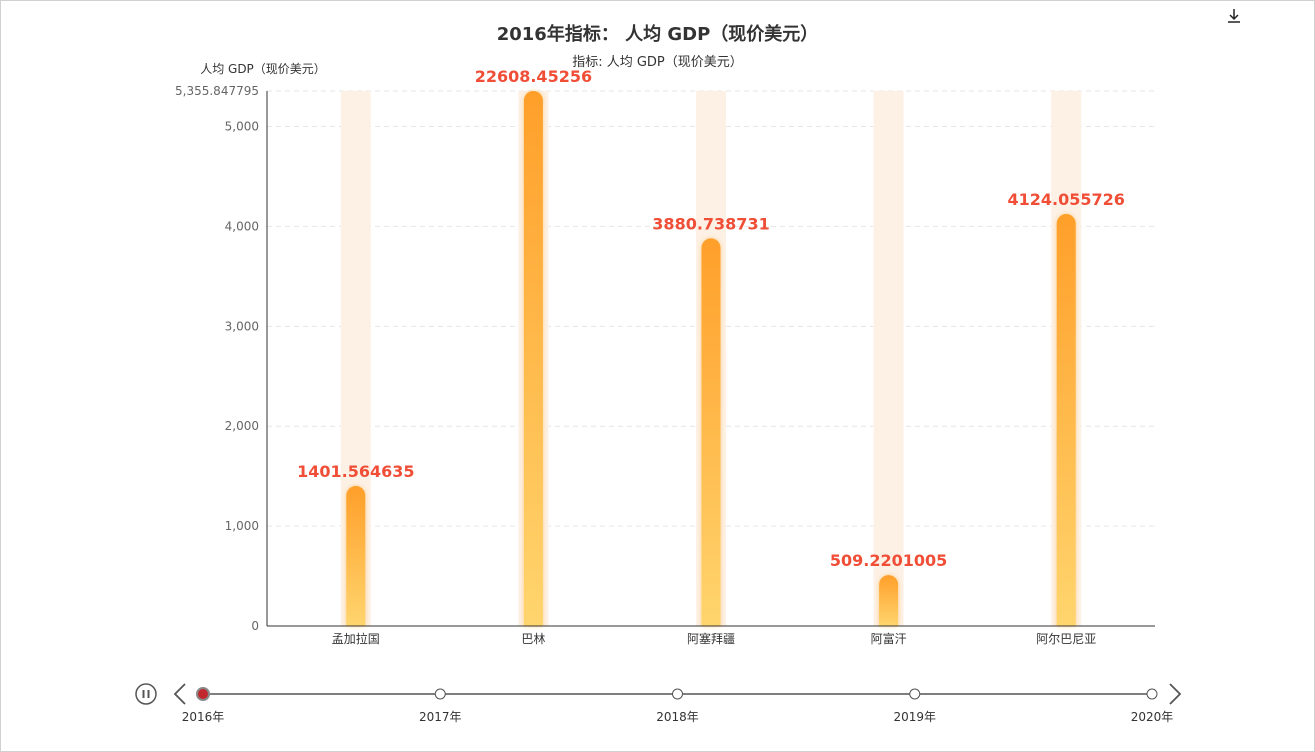  What do you see at coordinates (533, 639) in the screenshot?
I see `x-tick-label: 巴林` at bounding box center [533, 639].